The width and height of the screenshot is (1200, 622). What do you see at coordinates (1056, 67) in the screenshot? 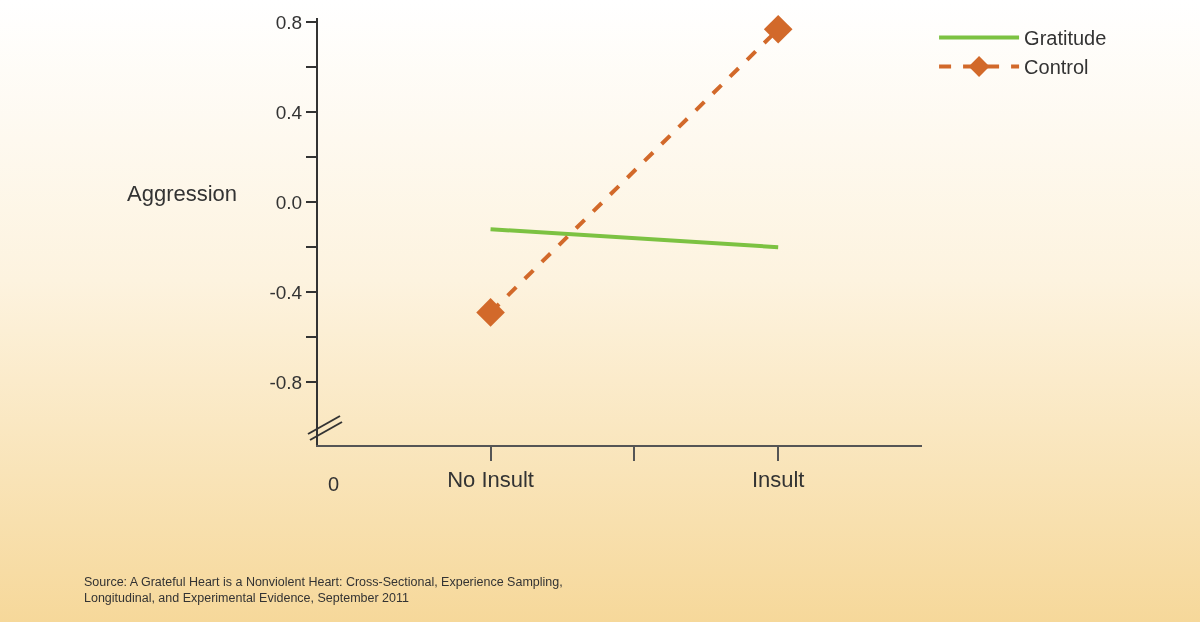
I see `legend-label: Control` at bounding box center [1056, 67].